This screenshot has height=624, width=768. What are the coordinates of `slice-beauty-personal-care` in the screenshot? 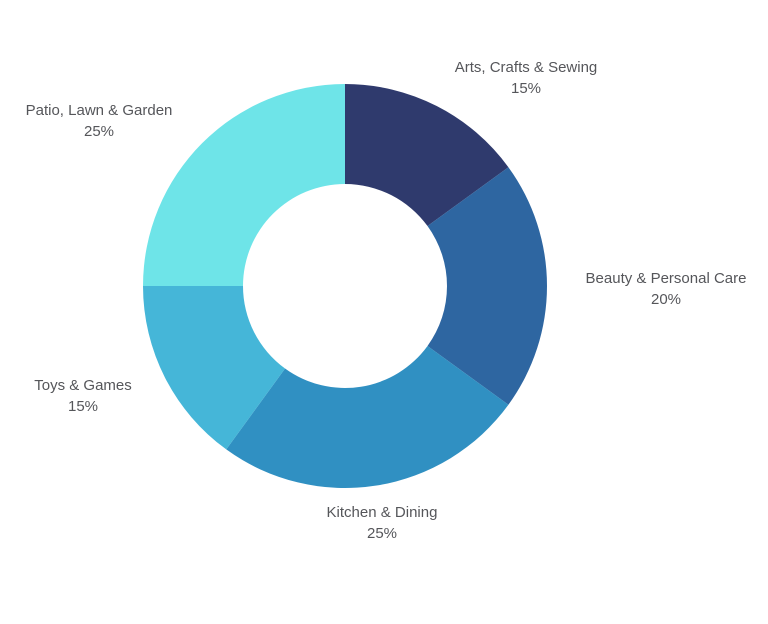 It's located at (487, 286).